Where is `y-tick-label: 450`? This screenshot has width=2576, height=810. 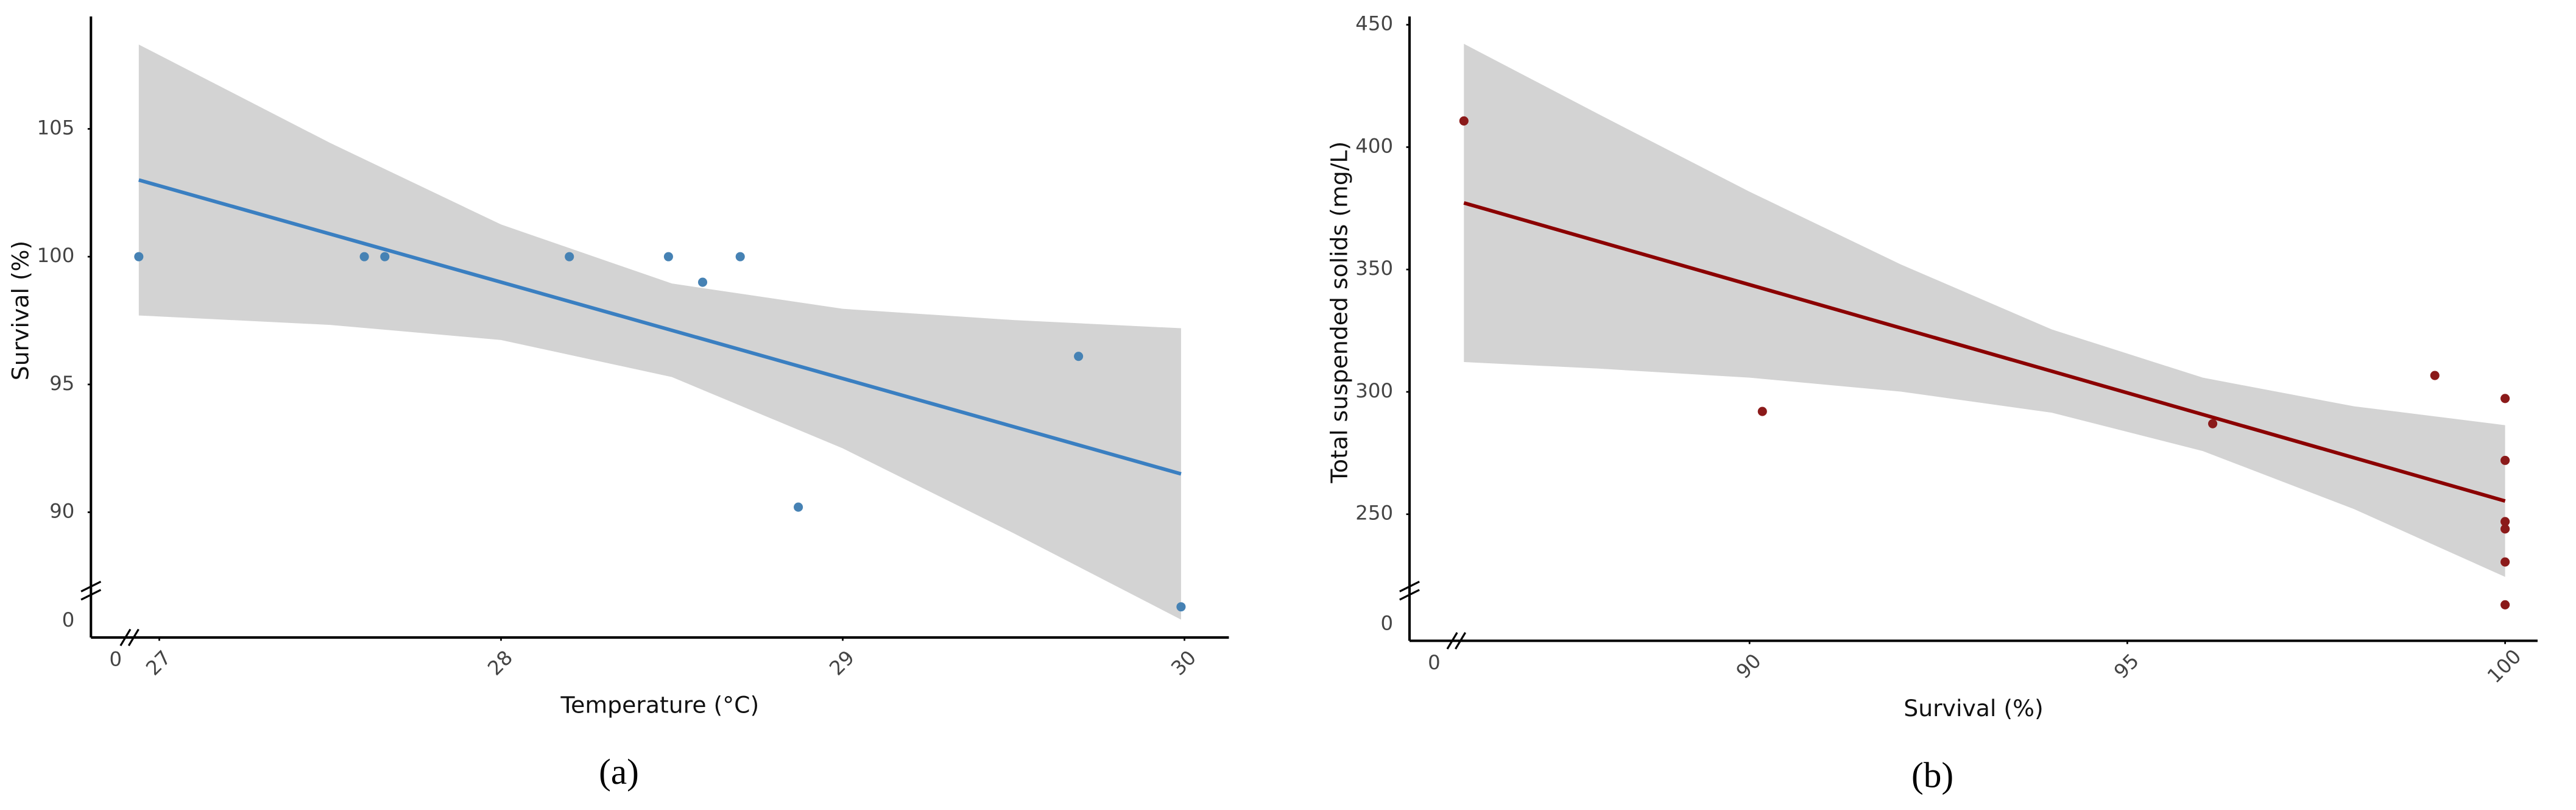 y-tick-label: 450 is located at coordinates (1374, 24).